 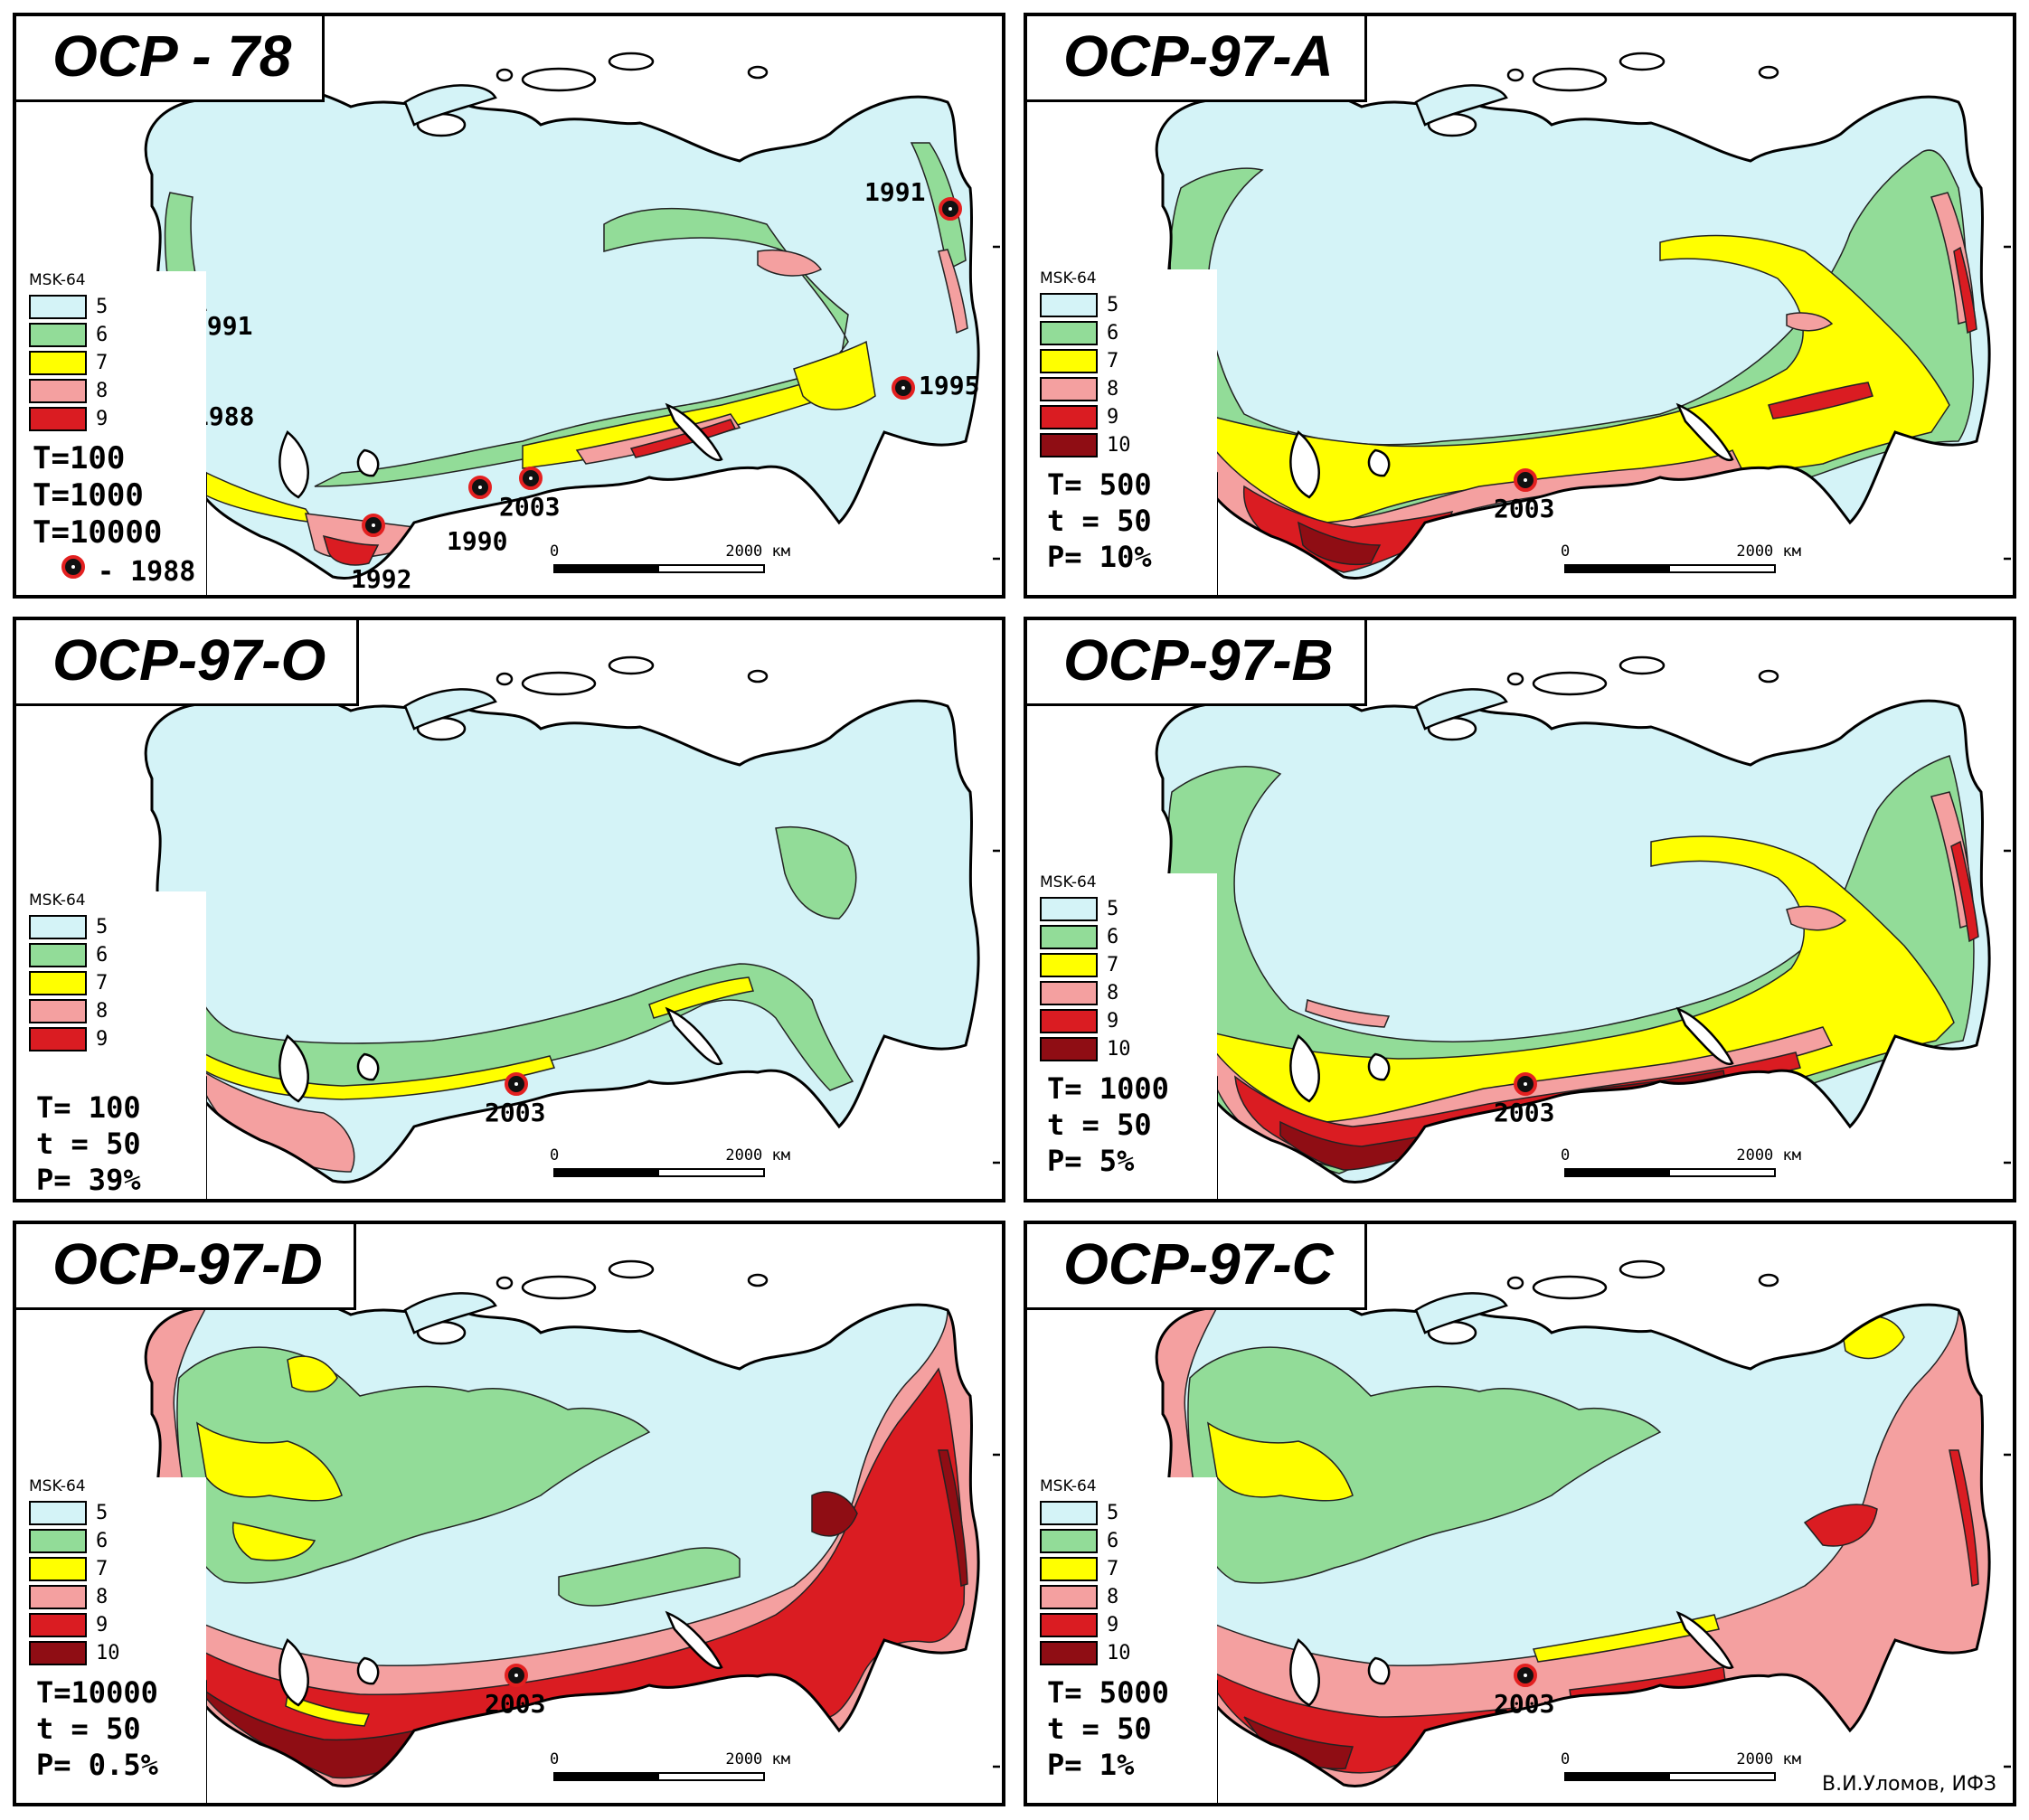 What do you see at coordinates (515, 1112) in the screenshot?
I see `event-year: 2003` at bounding box center [515, 1112].